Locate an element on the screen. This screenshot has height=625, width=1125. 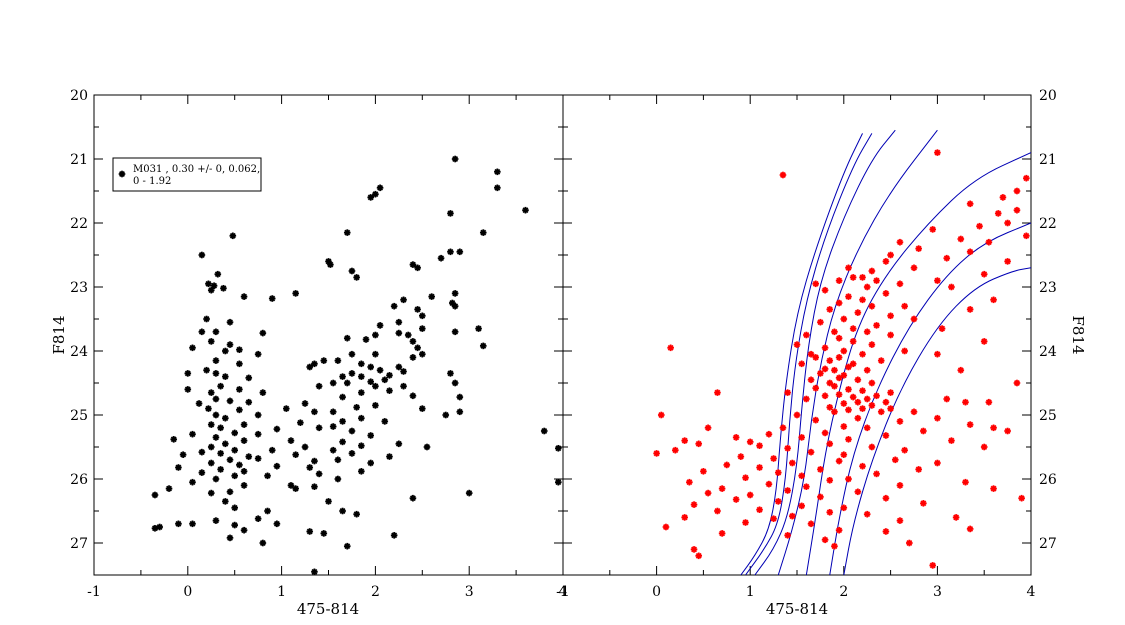
right-x-tick-label: 3 is located at coordinates (937, 592).